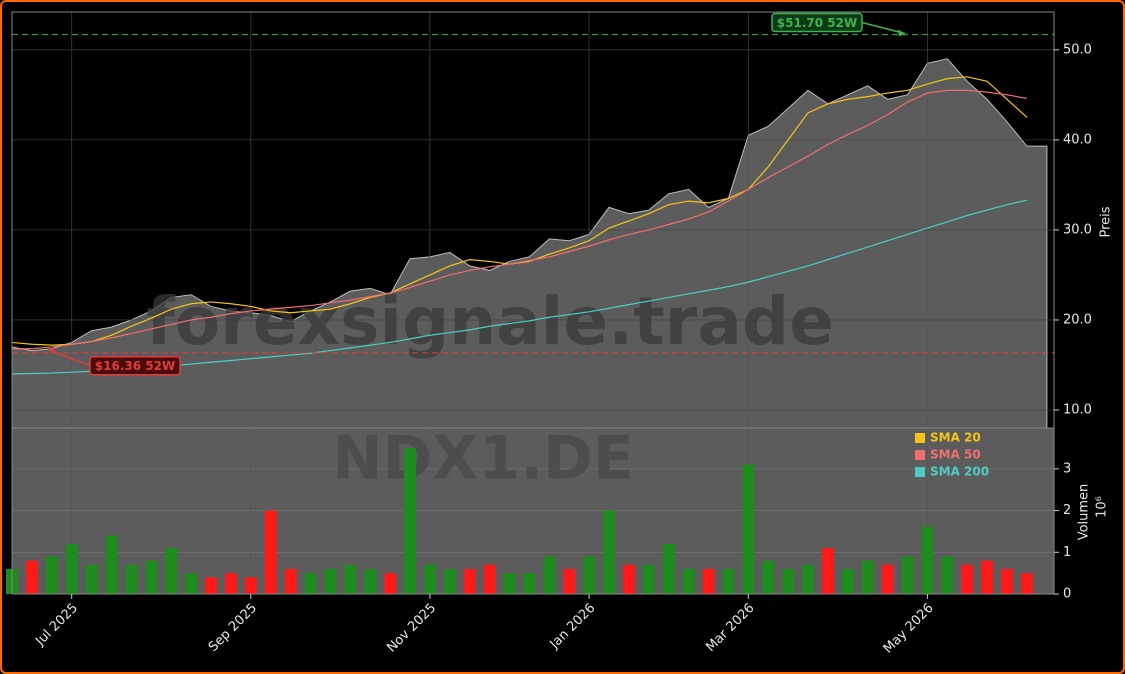 This screenshot has height=674, width=1125. Describe the element at coordinates (1067, 594) in the screenshot. I see `volume-tick-label: 0` at that location.